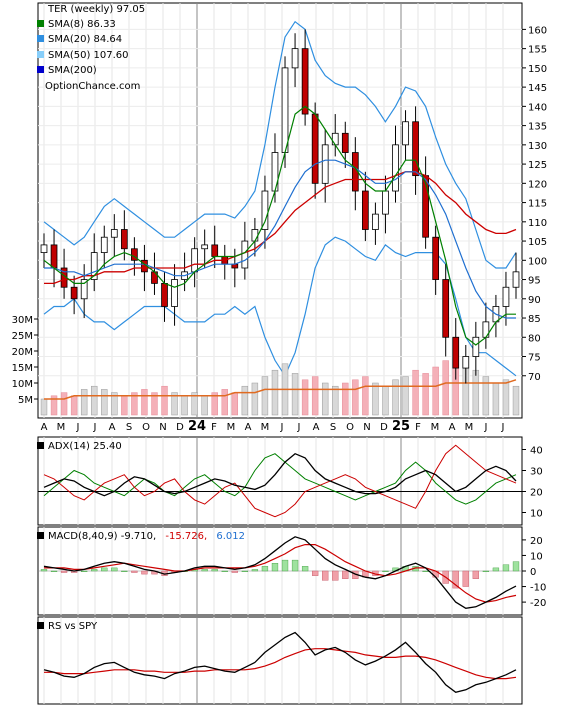 The image size is (566, 706). Describe the element at coordinates (534, 281) in the screenshot. I see `price-tick-label: 95` at that location.